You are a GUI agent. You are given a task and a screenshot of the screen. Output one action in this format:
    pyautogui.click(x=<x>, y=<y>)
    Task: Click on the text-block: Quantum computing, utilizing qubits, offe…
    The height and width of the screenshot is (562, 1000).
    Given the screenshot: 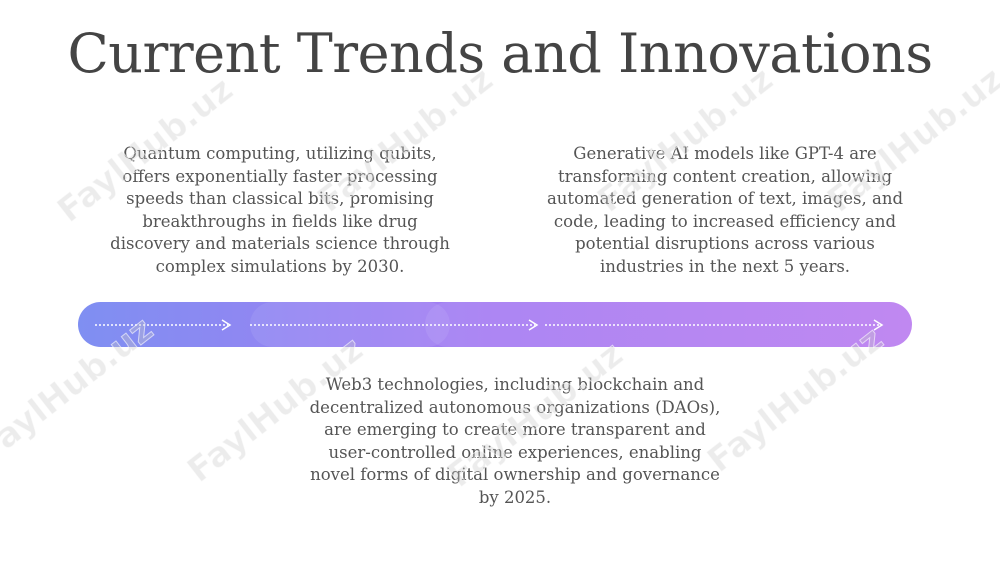 What is the action you would take?
    pyautogui.click(x=280, y=210)
    